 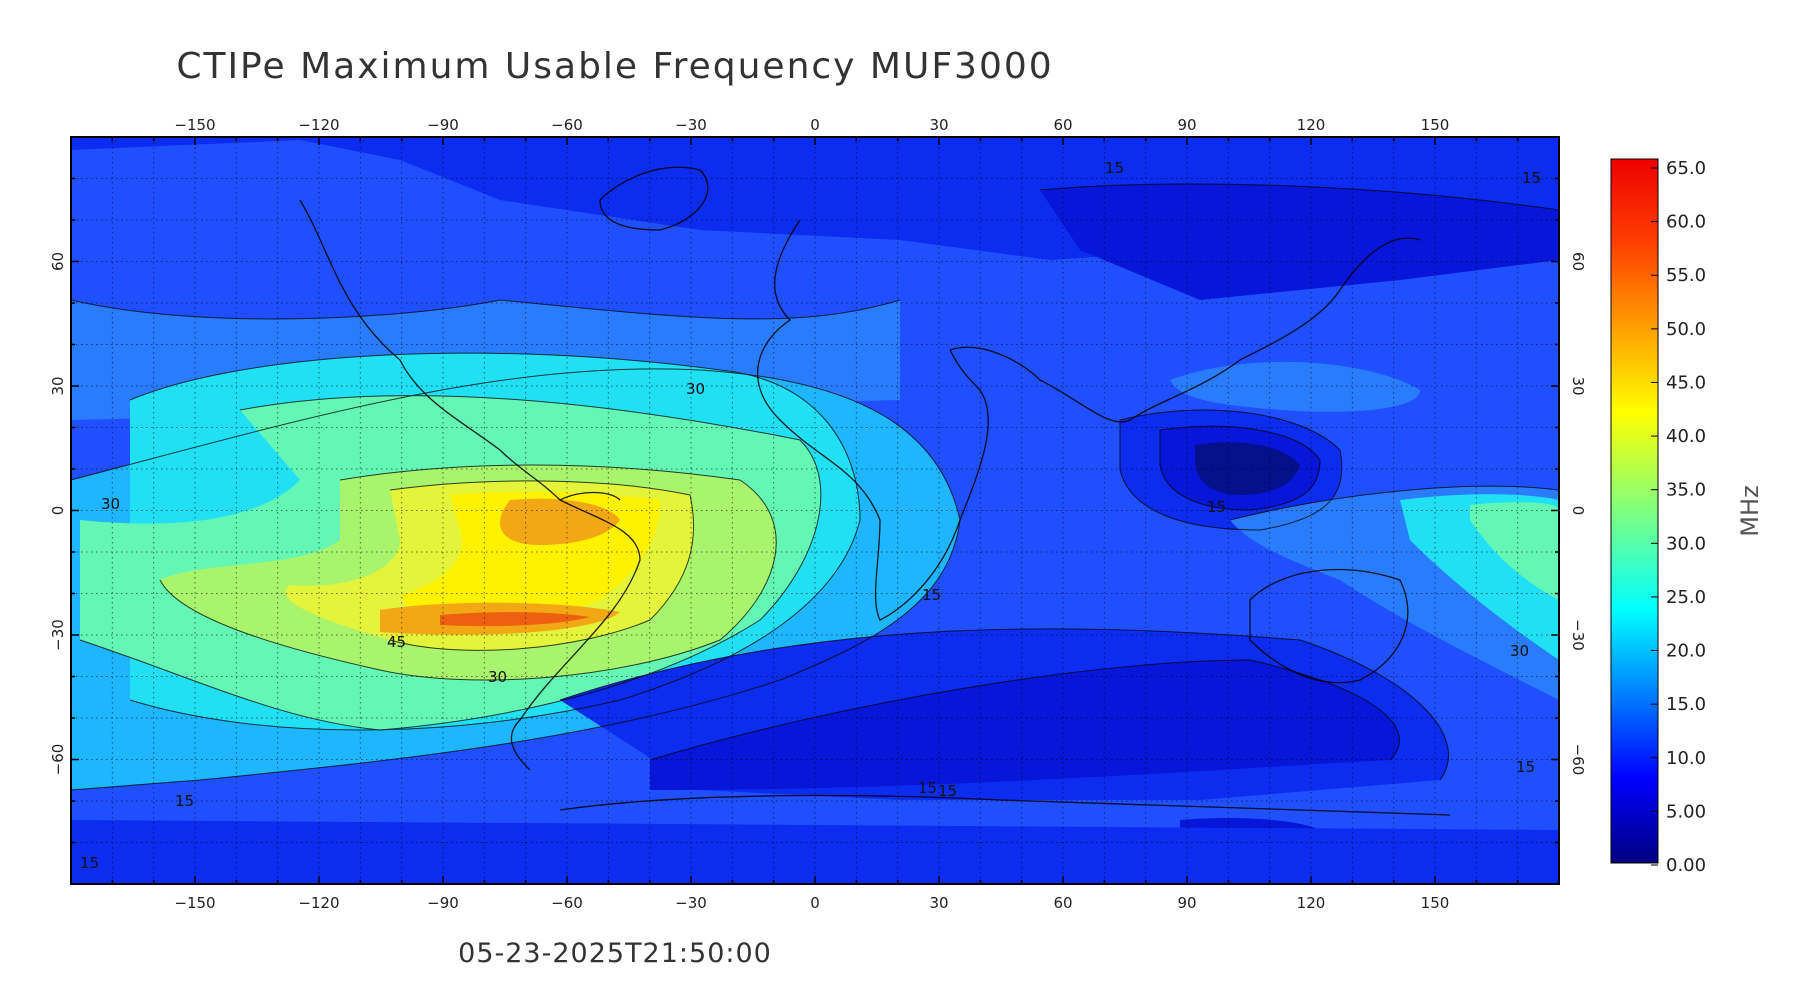 I want to click on timestamp: 05-23-2025T21:50:00, so click(x=615, y=953).